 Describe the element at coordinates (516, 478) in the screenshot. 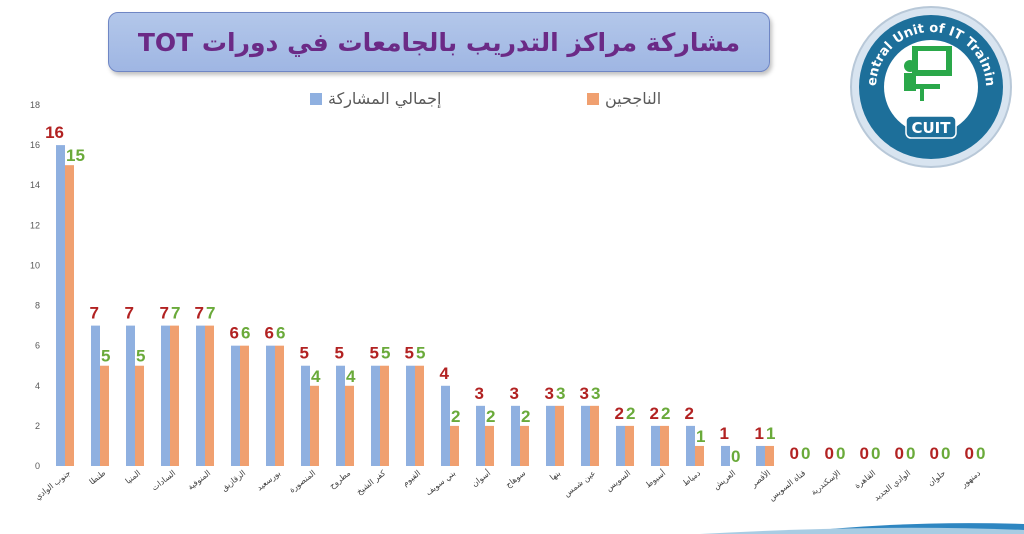

I see `category-label: سوهاج` at that location.